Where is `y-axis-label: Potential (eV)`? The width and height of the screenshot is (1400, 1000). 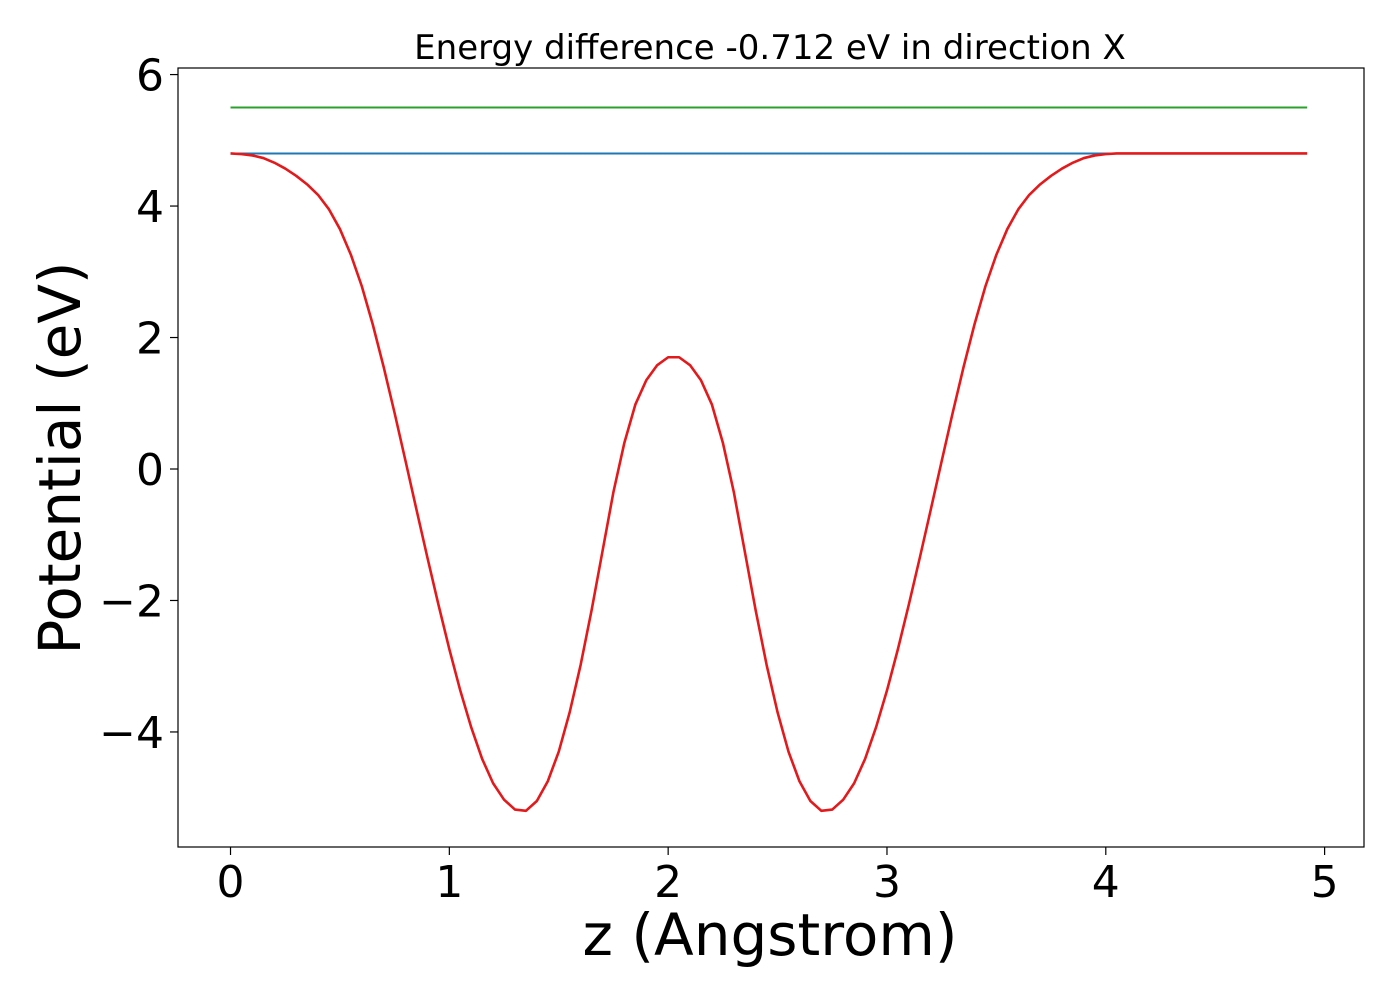
y-axis-label: Potential (eV) is located at coordinates (60, 457).